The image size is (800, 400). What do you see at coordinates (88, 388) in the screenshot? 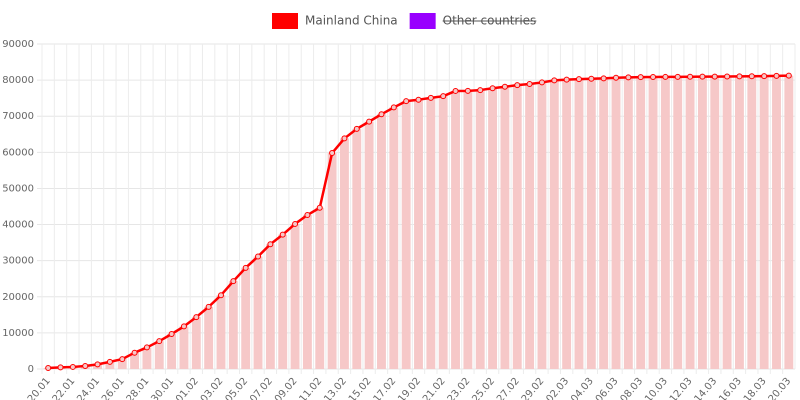
I see `x-tick-label: 24.01` at bounding box center [88, 388].